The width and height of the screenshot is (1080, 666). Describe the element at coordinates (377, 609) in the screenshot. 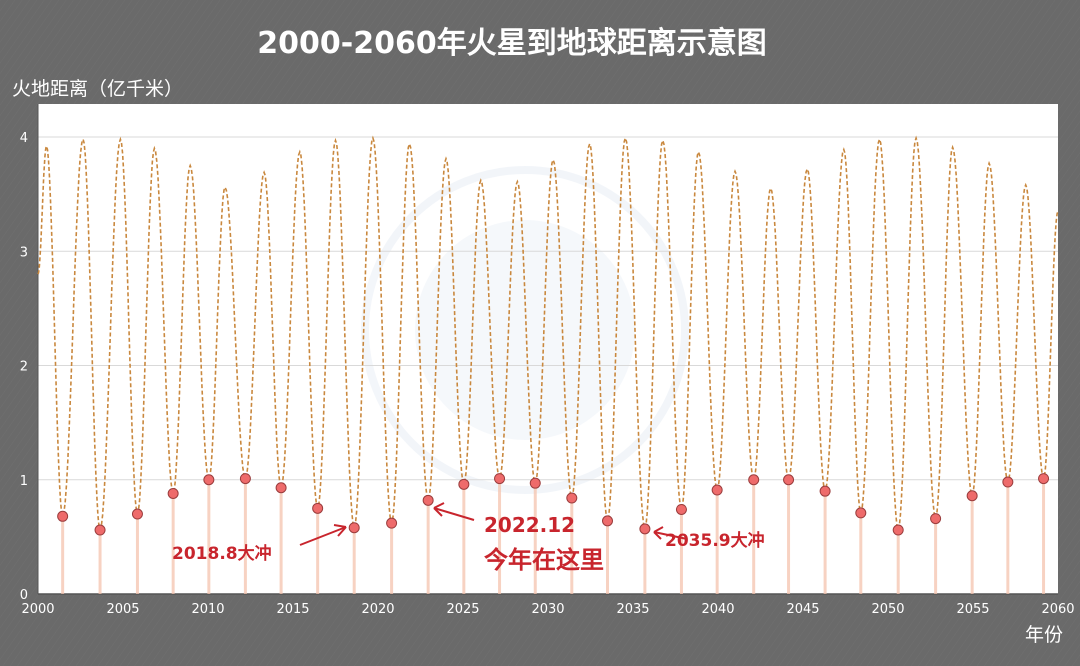

I see `x-tick-label: 2020` at that location.